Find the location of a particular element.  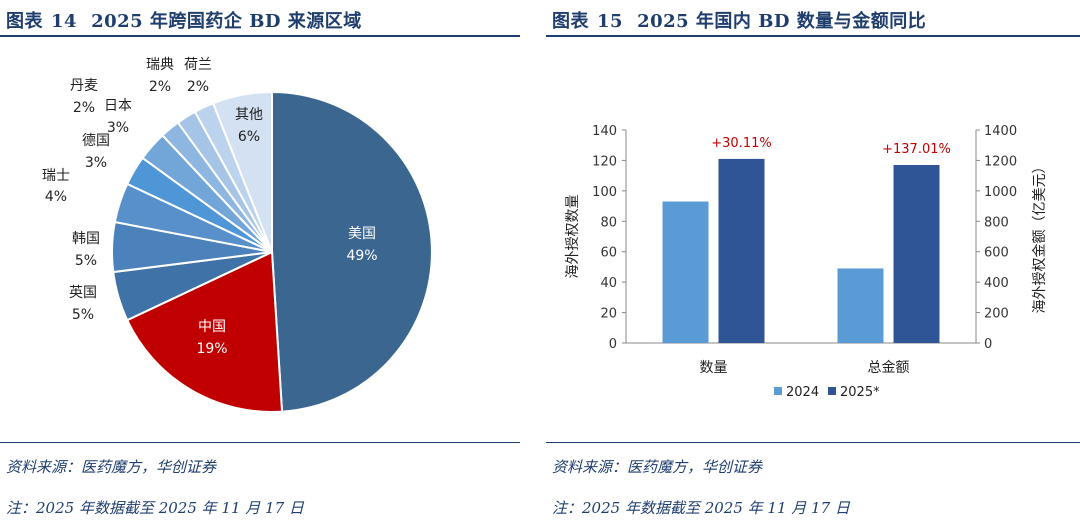

right-source-note: 资料来源：医药魔方，华创证券 is located at coordinates (657, 467).